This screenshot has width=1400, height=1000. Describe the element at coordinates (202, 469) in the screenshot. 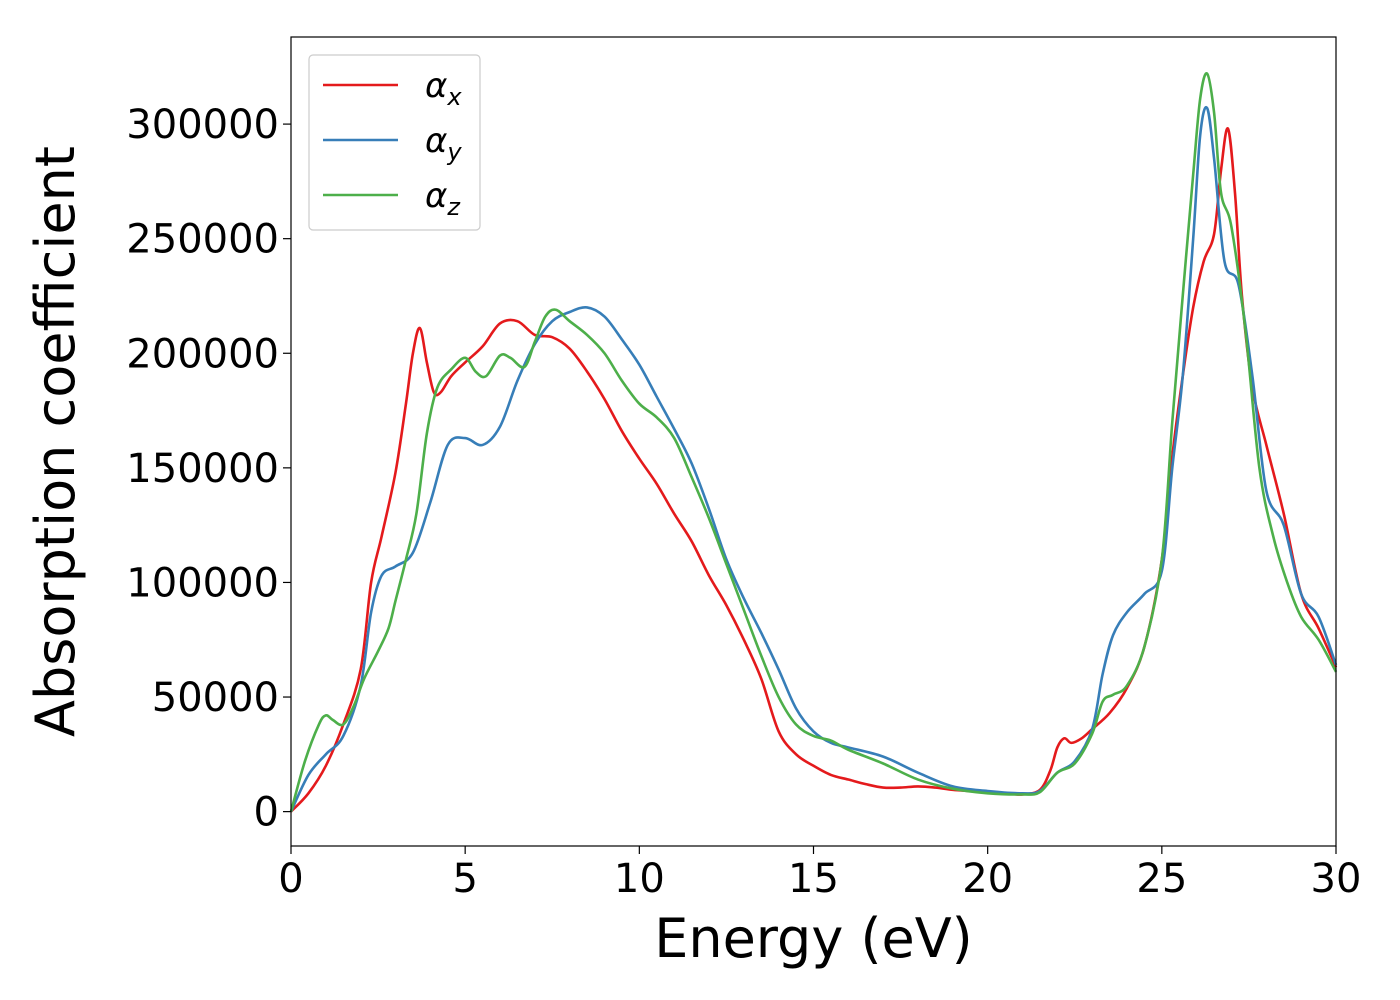

I see `y-tick-label: 150000` at that location.